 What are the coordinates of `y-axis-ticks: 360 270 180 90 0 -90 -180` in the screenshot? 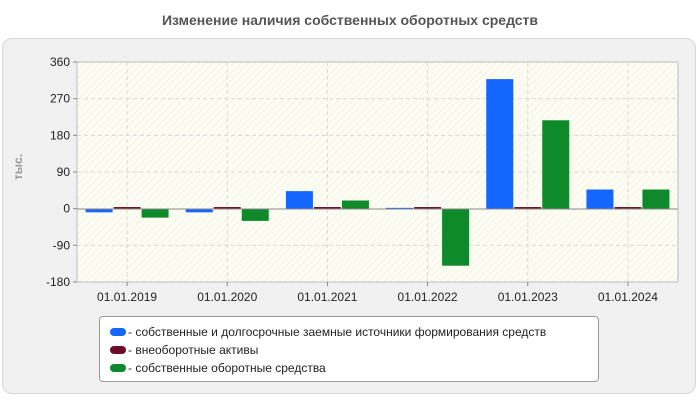 It's located at (61, 172).